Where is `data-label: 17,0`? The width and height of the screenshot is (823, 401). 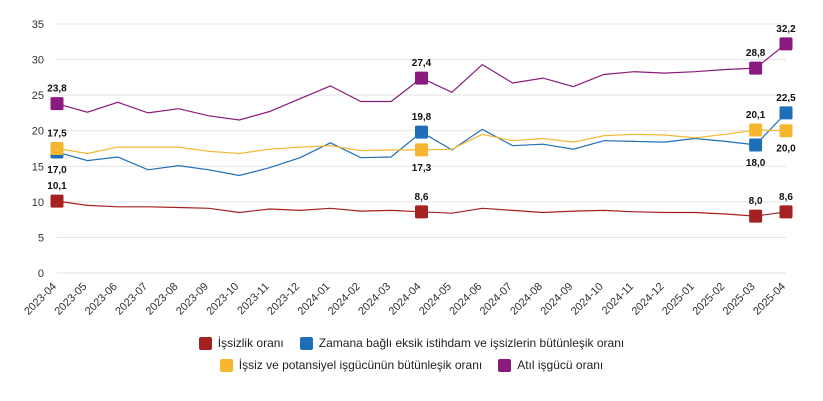
data-label: 17,0 is located at coordinates (57, 170).